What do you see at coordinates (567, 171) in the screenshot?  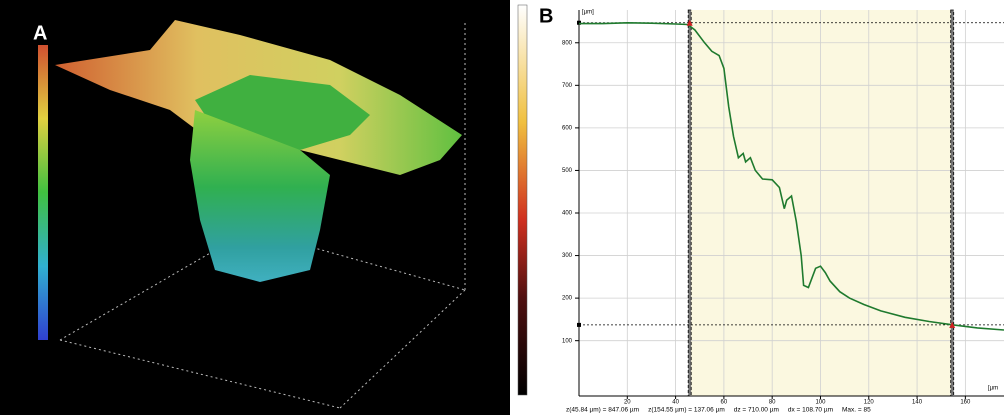 I see `y-tick-label: 500` at bounding box center [567, 171].